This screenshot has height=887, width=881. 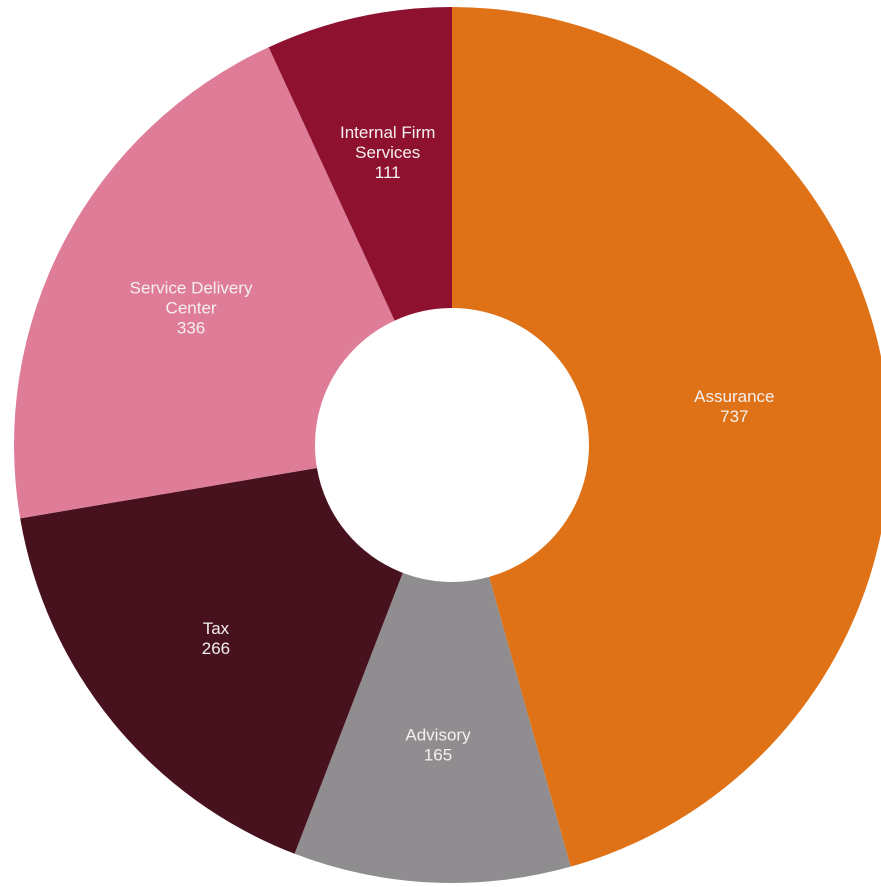 What do you see at coordinates (387, 142) in the screenshot?
I see `slice-label-internal-firm-services: Internal Firm Services` at bounding box center [387, 142].